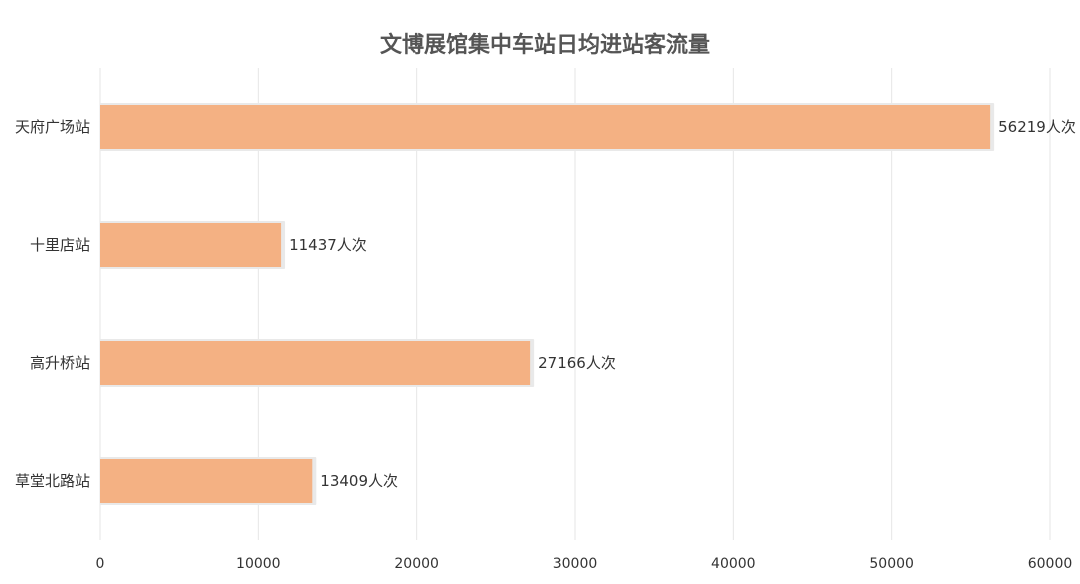  What do you see at coordinates (891, 564) in the screenshot?
I see `x-tick-label-5: 50000` at bounding box center [891, 564].